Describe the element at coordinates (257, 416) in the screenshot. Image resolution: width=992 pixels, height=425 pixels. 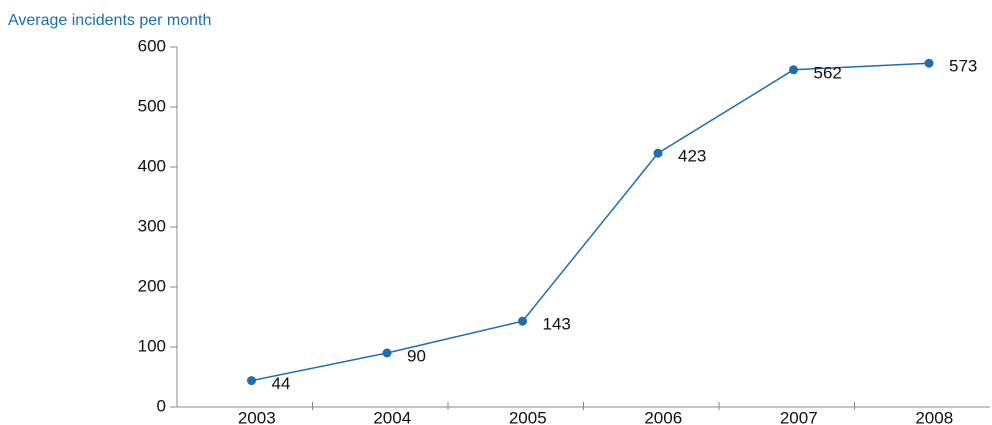
I see `x-tick-label: 2003` at that location.